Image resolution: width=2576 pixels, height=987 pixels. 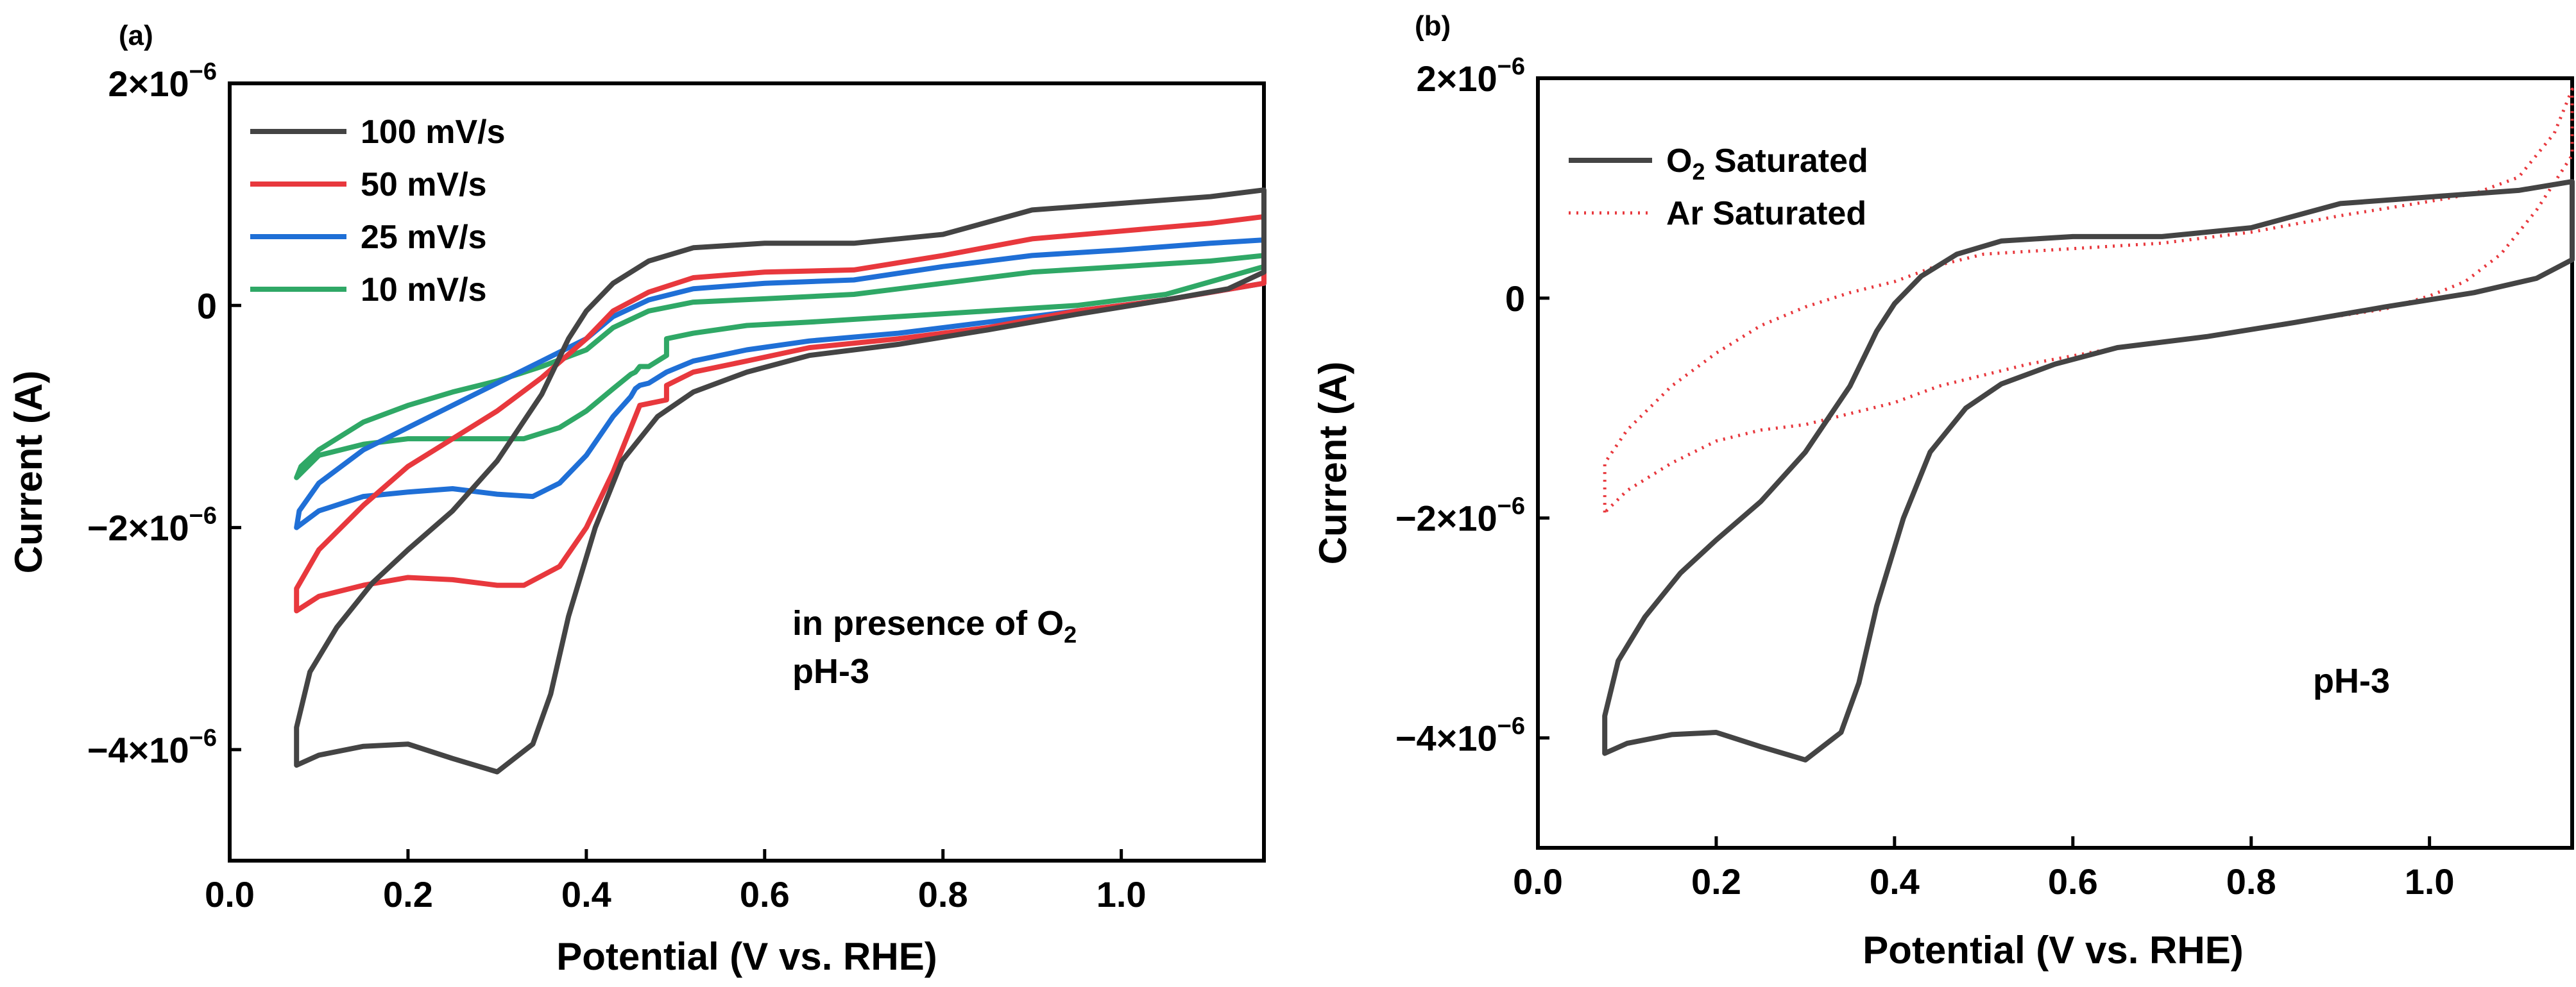 I want to click on panel-a-annotation-line1: in presence of O2, so click(x=934, y=626).